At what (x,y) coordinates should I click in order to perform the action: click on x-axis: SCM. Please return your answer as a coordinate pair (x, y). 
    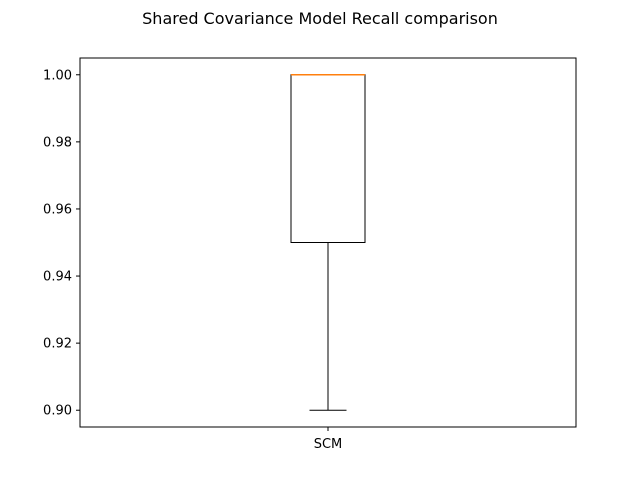
    Looking at the image, I should click on (328, 439).